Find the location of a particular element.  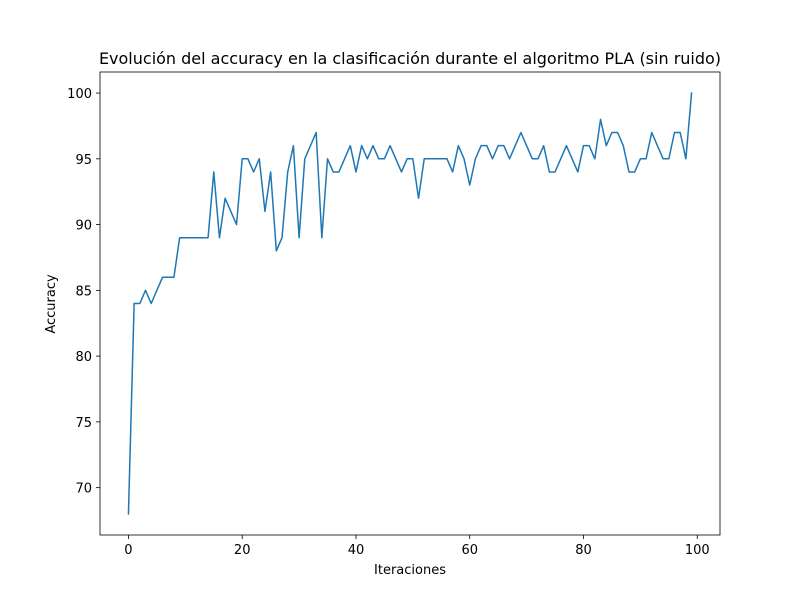

y-tick-label: 100 is located at coordinates (79, 94).